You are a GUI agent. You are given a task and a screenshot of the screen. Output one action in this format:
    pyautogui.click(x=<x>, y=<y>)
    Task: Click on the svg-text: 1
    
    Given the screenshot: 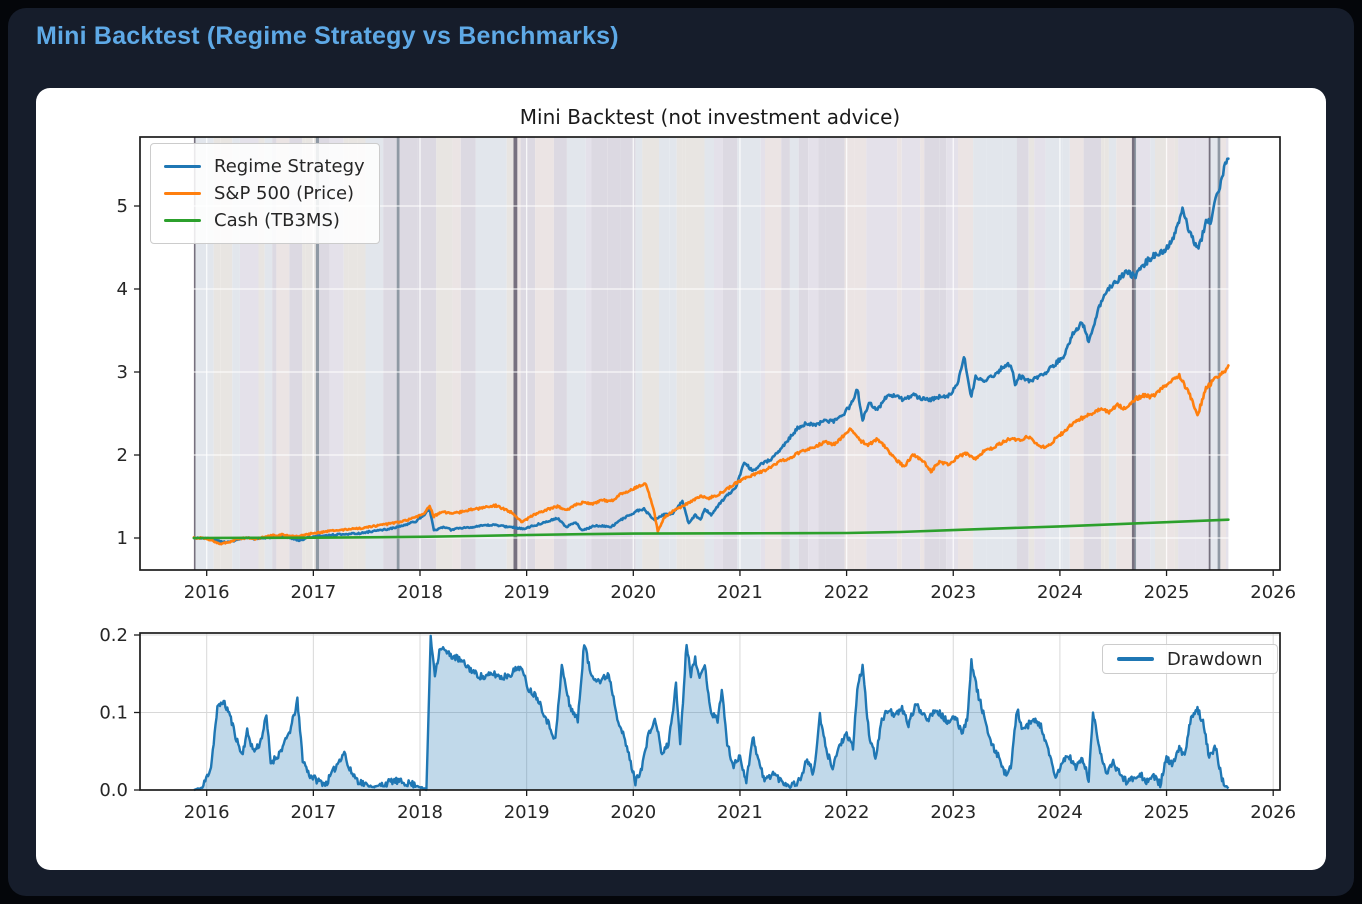 What is the action you would take?
    pyautogui.click(x=122, y=538)
    